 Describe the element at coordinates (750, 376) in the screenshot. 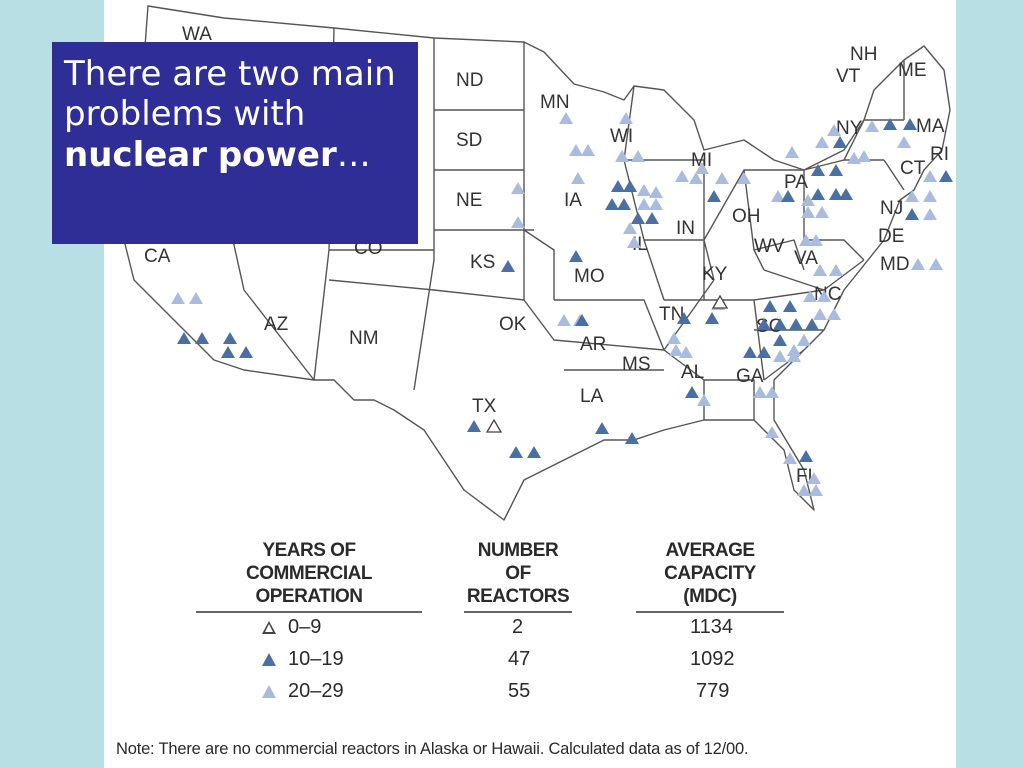

I see `state-label-ga: GA` at that location.